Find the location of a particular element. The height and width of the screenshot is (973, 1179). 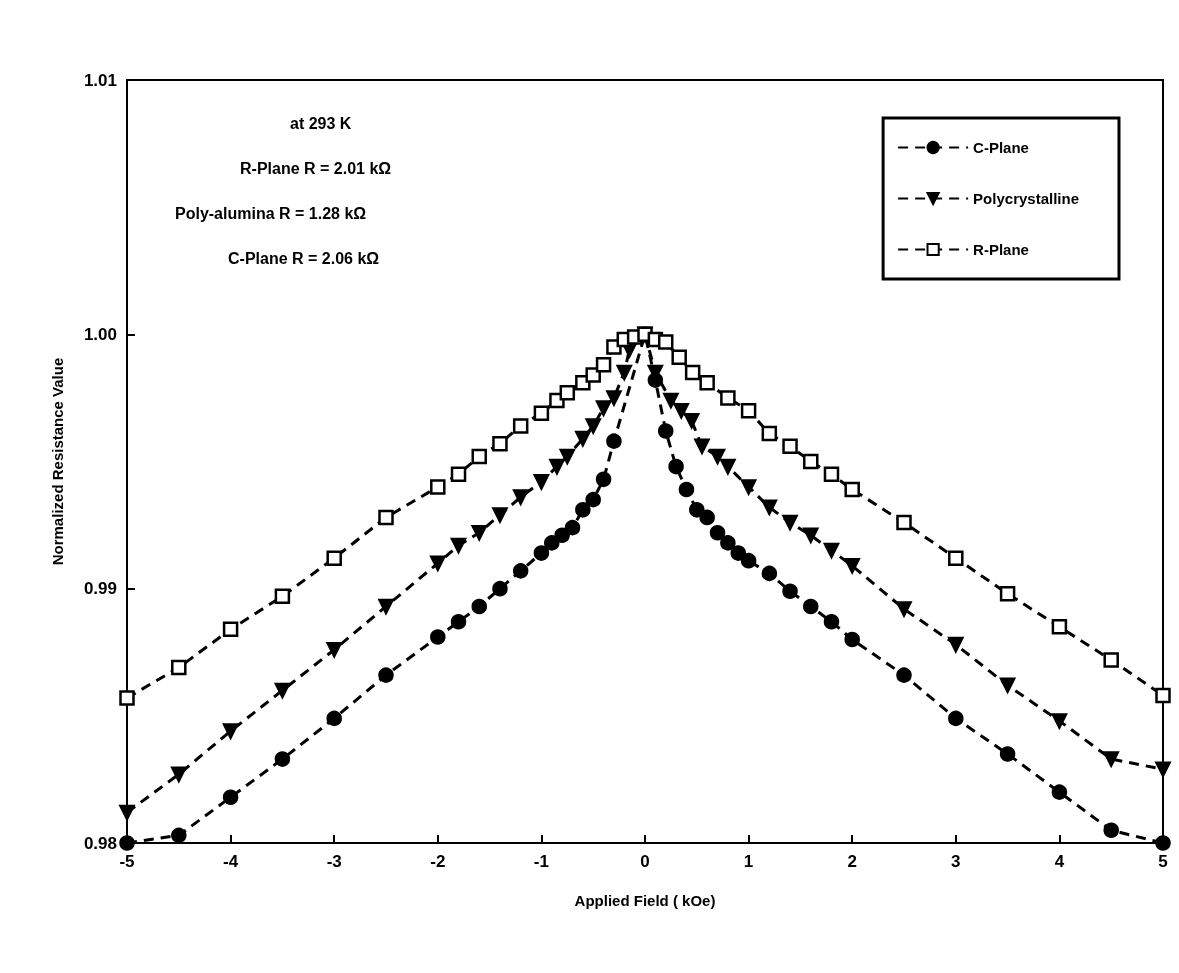

x-tick-label: 4 is located at coordinates (1059, 861).